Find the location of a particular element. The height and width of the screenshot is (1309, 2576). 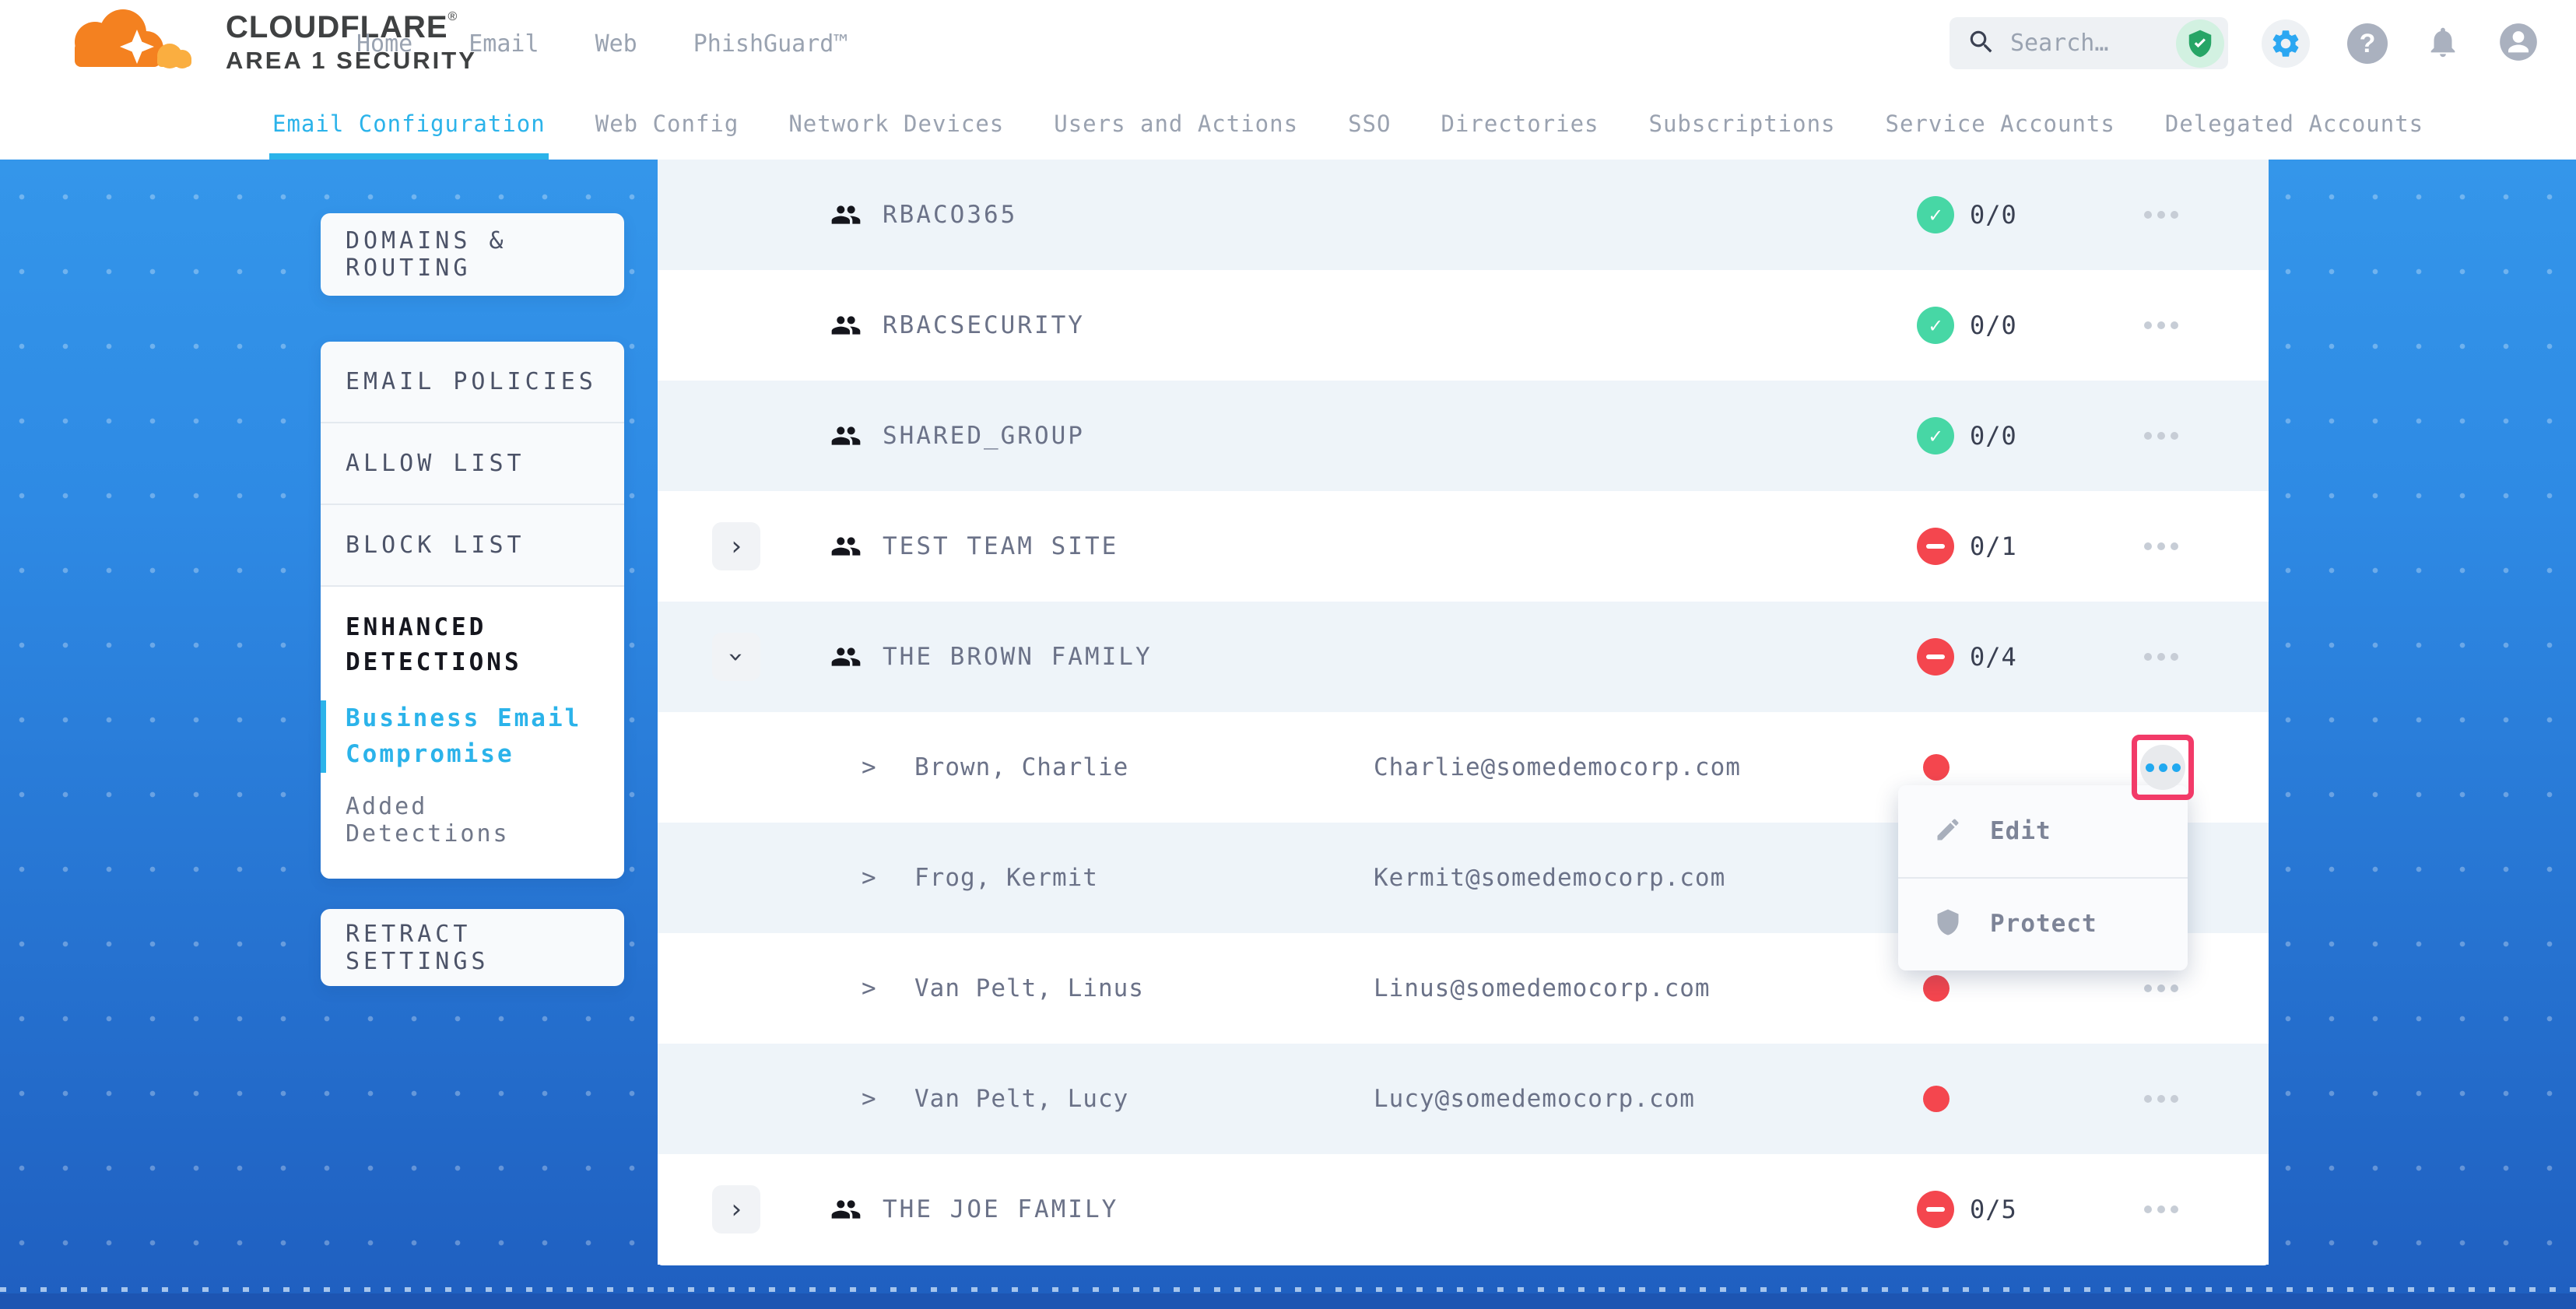

brand-subtitle: AREA 1 SECURITY is located at coordinates (352, 60).